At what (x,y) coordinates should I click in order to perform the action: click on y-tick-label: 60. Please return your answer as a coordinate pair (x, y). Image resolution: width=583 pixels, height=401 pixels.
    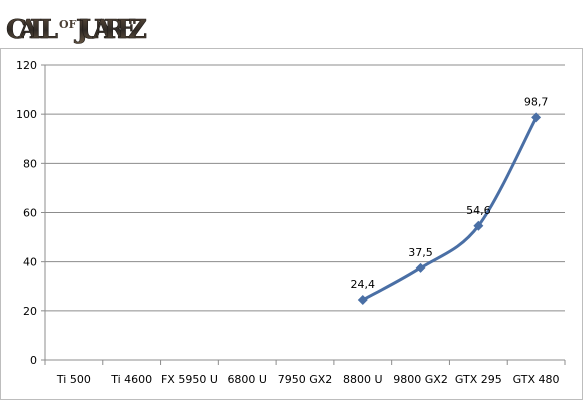
    Looking at the image, I should click on (30, 213).